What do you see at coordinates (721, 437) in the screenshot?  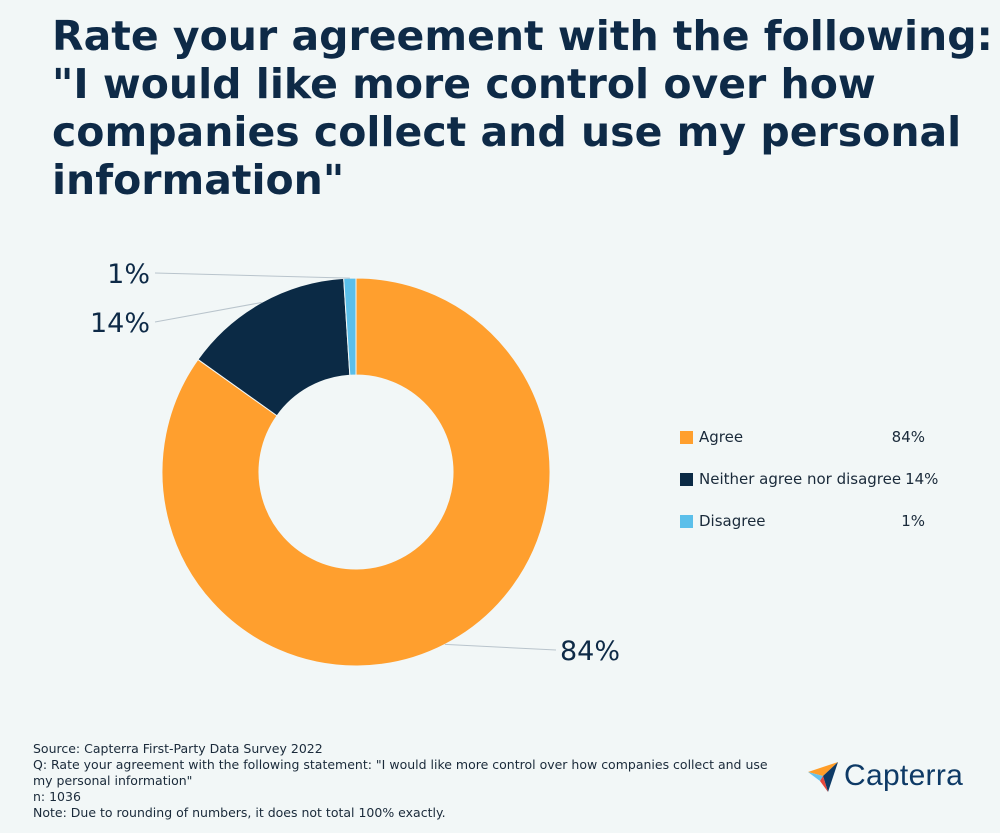 I see `legend-label: Agree` at bounding box center [721, 437].